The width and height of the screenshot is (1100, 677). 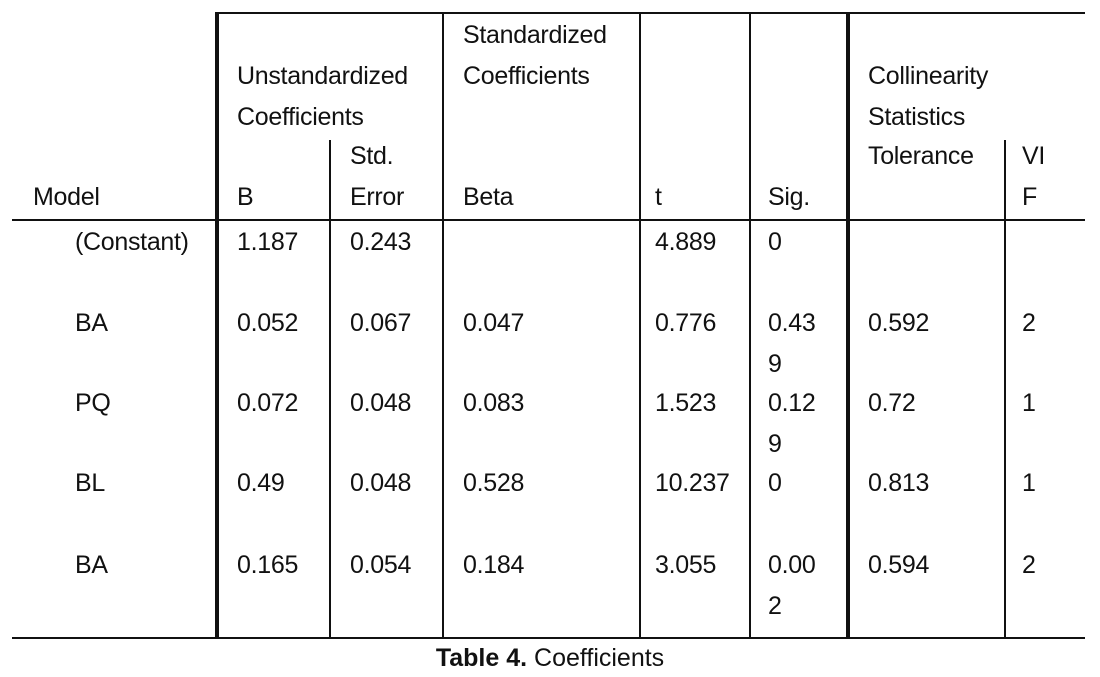 What do you see at coordinates (66, 197) in the screenshot?
I see `column-header: Model` at bounding box center [66, 197].